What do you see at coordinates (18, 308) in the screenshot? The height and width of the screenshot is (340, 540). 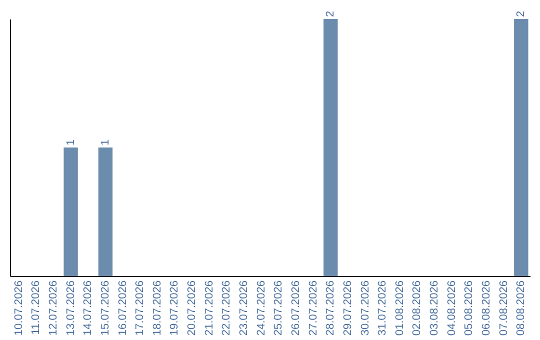 I see `x-tick-label: 10.07.2026` at bounding box center [18, 308].